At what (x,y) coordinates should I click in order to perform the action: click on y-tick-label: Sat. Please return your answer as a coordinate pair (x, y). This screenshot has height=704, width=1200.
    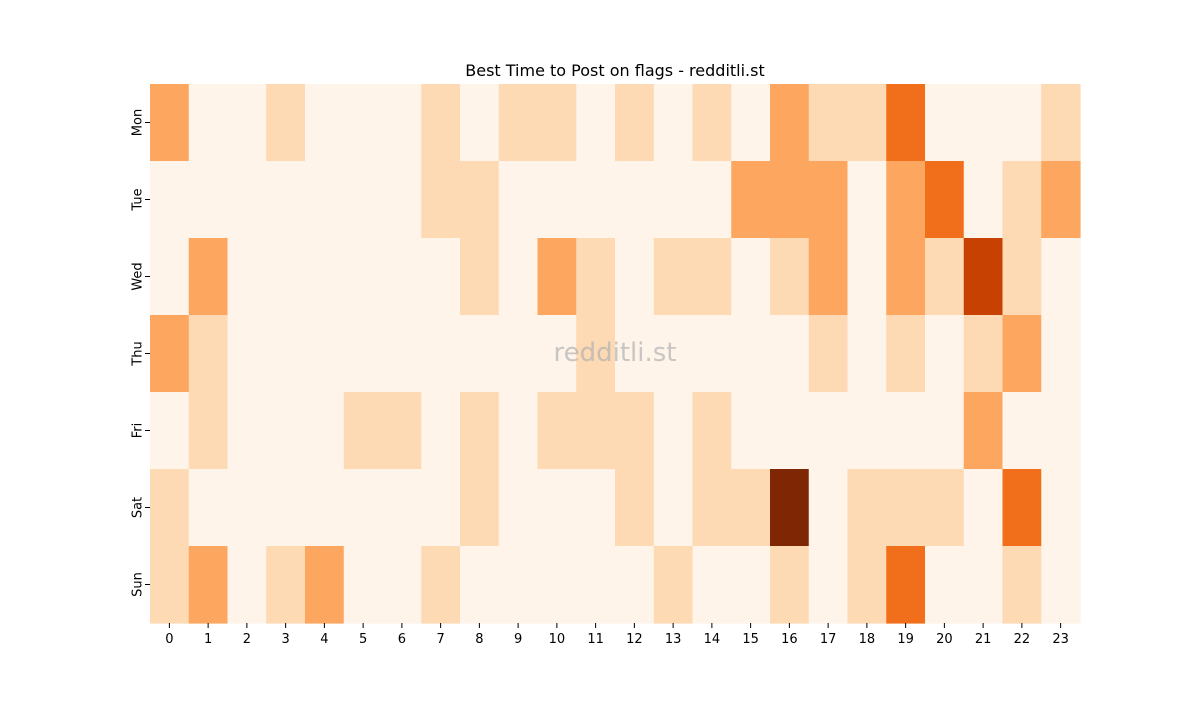
    Looking at the image, I should click on (138, 507).